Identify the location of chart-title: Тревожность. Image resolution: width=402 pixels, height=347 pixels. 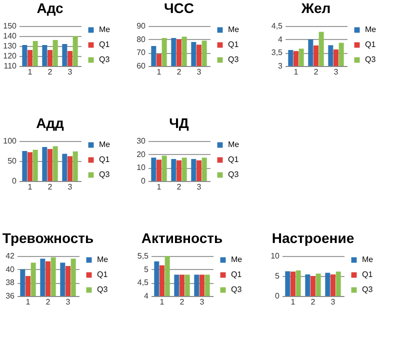
(48, 238).